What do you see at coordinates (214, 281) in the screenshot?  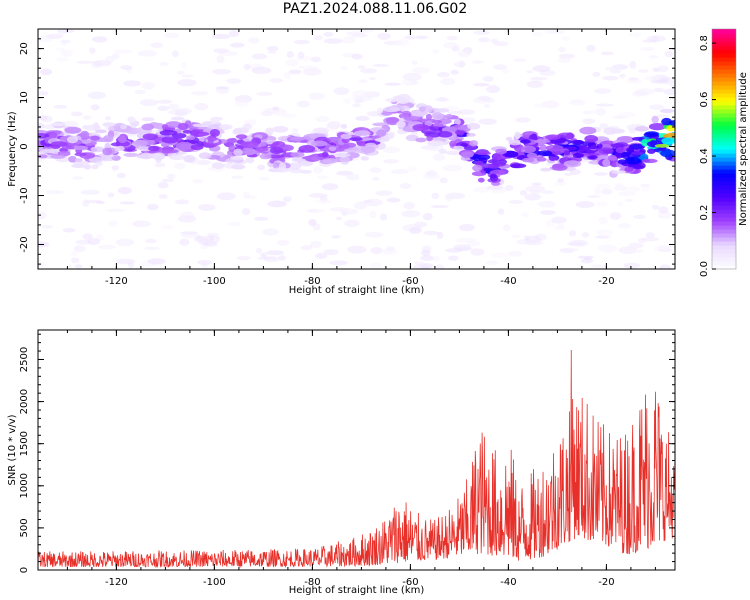 I see `x-tick-label: -100` at bounding box center [214, 281].